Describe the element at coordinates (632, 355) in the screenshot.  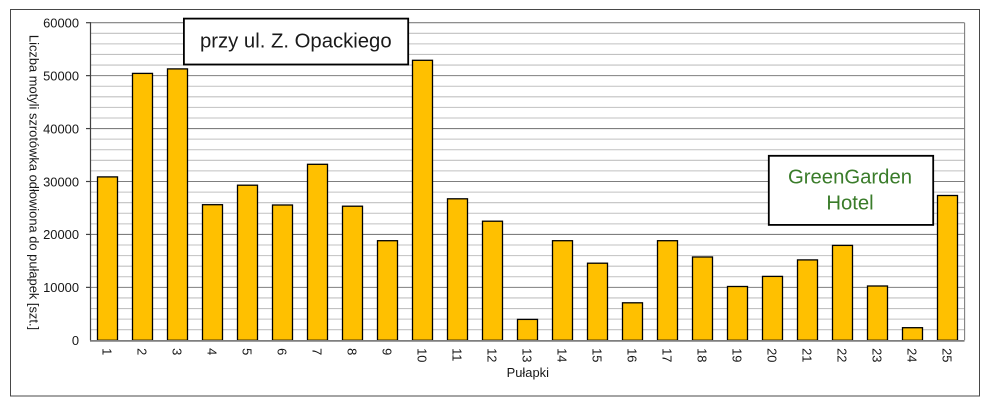
I see `svg-text: 16` at that location.